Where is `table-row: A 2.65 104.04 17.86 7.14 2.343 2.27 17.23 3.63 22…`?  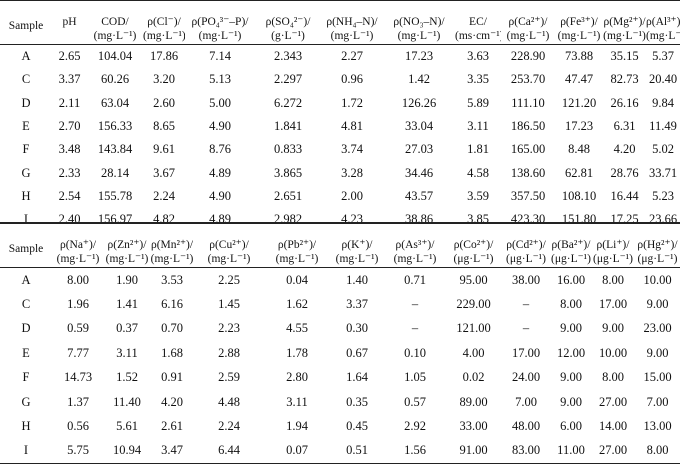 table-row: A 2.65 104.04 17.86 7.14 2.343 2.27 17.23 3.63 22… is located at coordinates (340, 57).